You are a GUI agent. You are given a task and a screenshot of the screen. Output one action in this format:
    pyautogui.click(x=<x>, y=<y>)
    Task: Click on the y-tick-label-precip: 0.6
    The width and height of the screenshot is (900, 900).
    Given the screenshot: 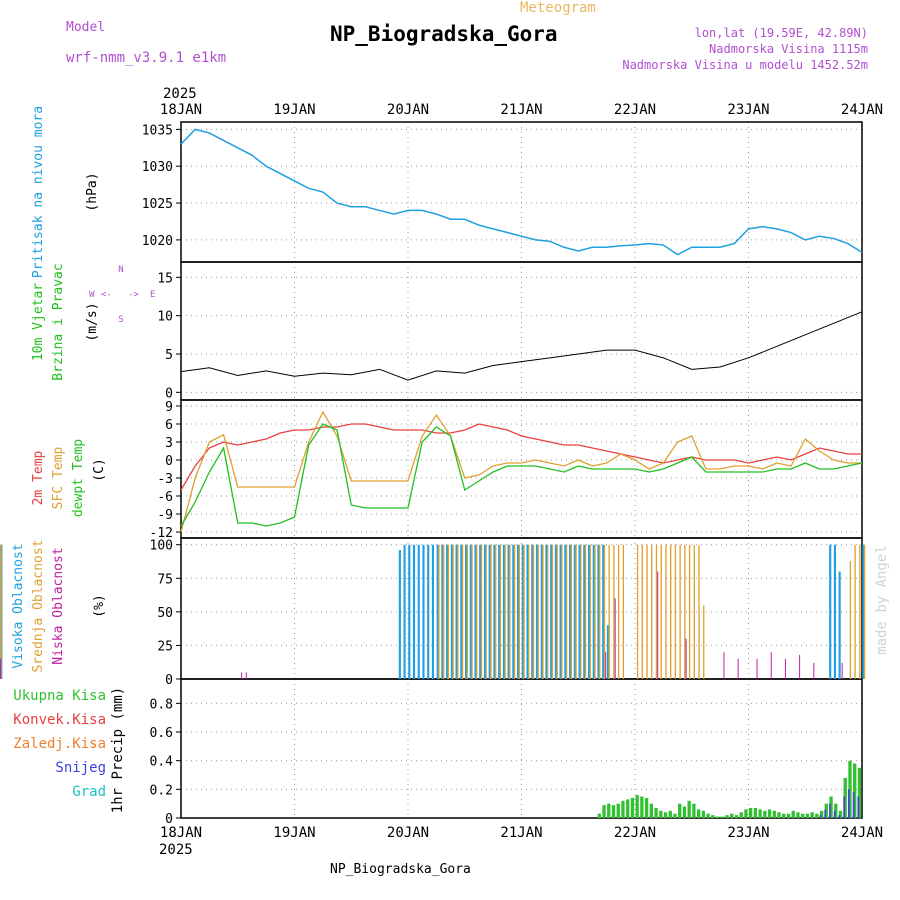 What is the action you would take?
    pyautogui.click(x=161, y=733)
    